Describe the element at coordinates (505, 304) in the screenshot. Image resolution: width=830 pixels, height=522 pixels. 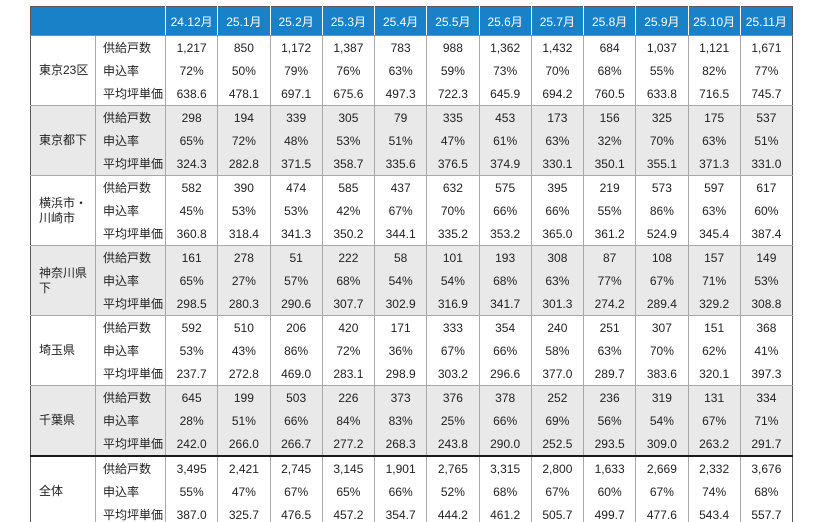
I see `data-cell: 341.7` at that location.